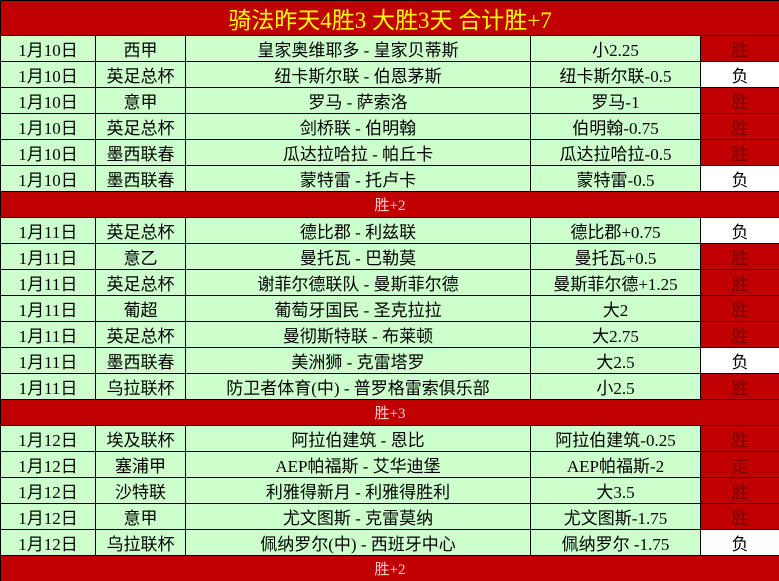  What do you see at coordinates (358, 386) in the screenshot?
I see `match: 防卫者体育(中) - 普罗格雷索俱乐部` at bounding box center [358, 386].